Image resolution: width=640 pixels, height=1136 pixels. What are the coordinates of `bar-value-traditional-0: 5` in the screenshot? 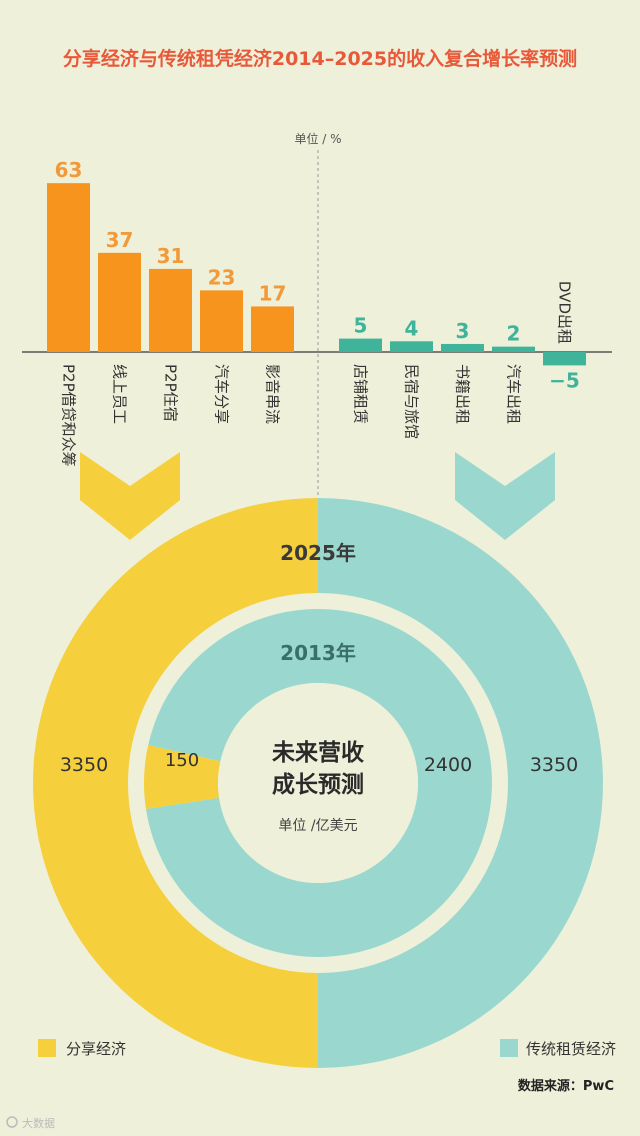 It's located at (361, 326).